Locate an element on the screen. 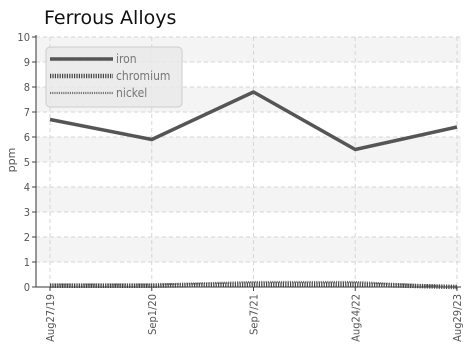 Image resolution: width=469 pixels, height=355 pixels. legend: iron chromium nickel is located at coordinates (114, 77).